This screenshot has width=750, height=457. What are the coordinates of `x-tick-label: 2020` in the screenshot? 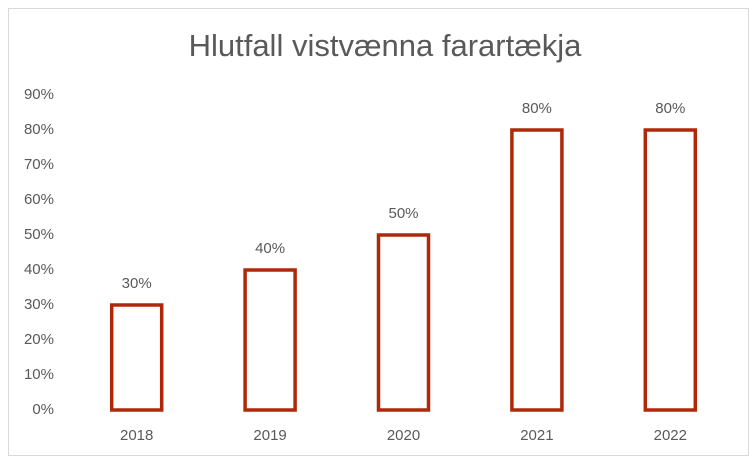 It's located at (403, 435).